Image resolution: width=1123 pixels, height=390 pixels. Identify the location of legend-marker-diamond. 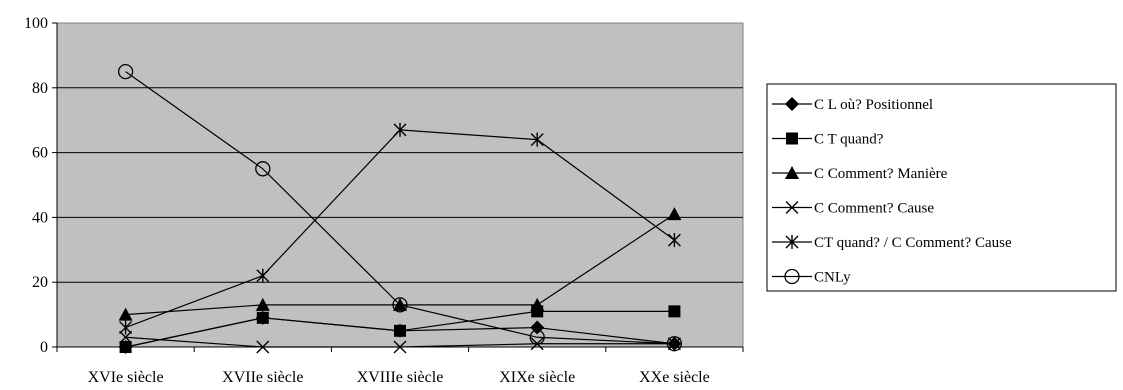
(792, 104).